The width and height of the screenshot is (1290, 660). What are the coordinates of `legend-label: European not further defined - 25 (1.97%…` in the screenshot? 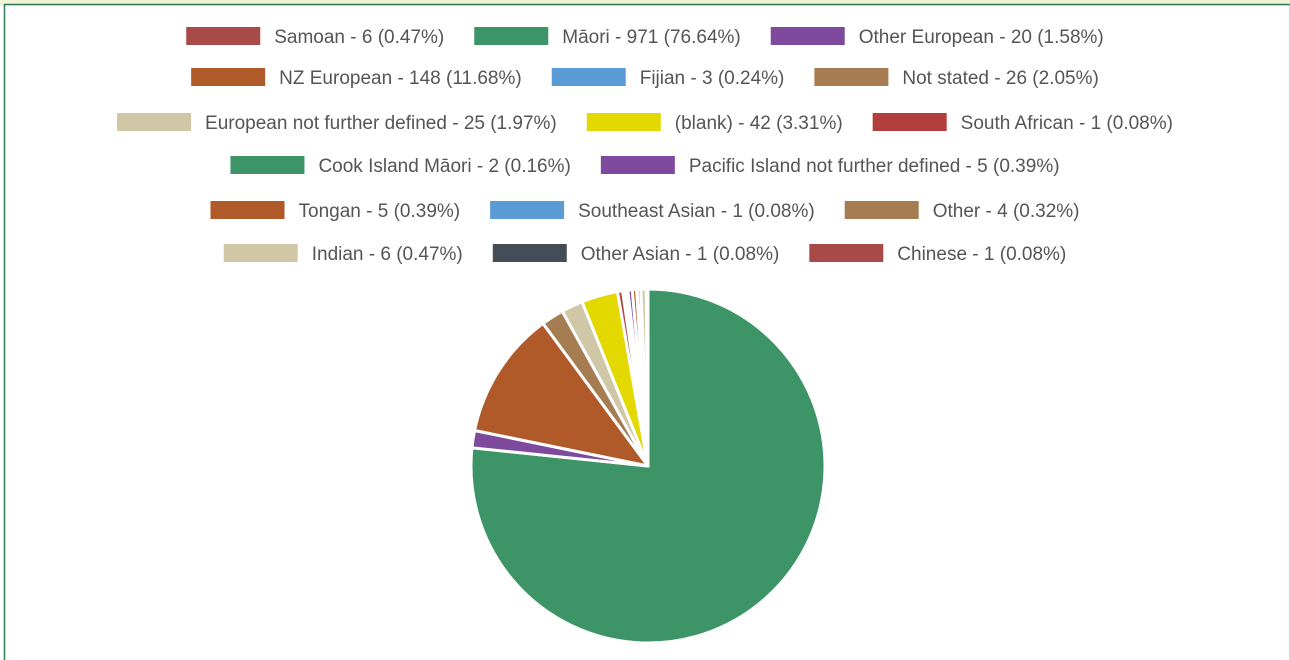 It's located at (381, 123).